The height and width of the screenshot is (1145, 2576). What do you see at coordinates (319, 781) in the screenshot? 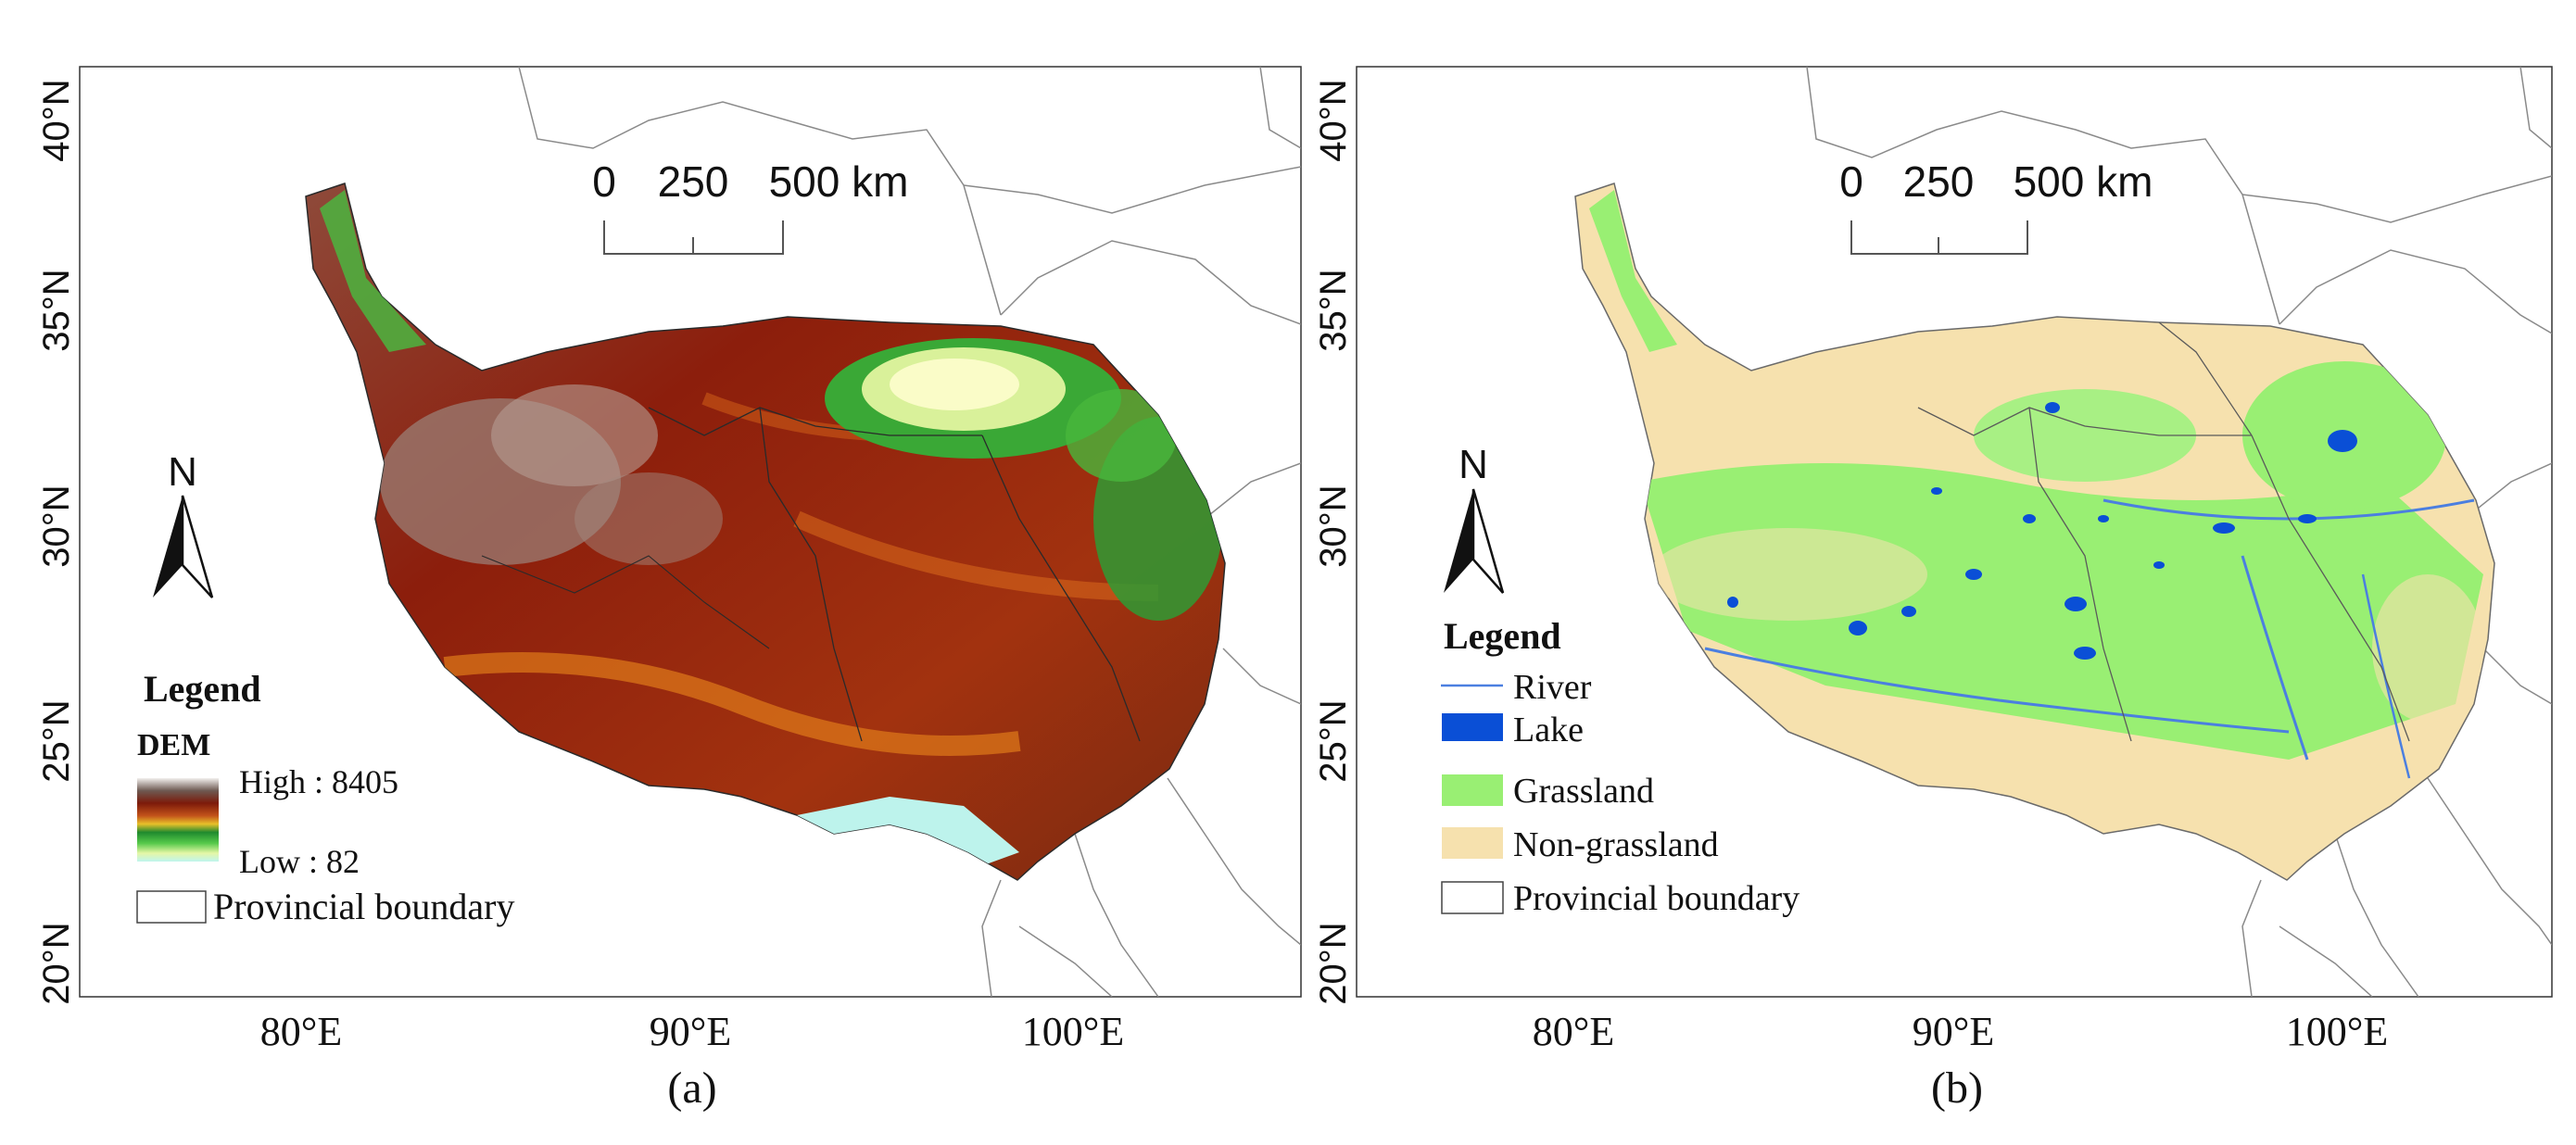
I see `dem-high-label: High : 8405` at bounding box center [319, 781].